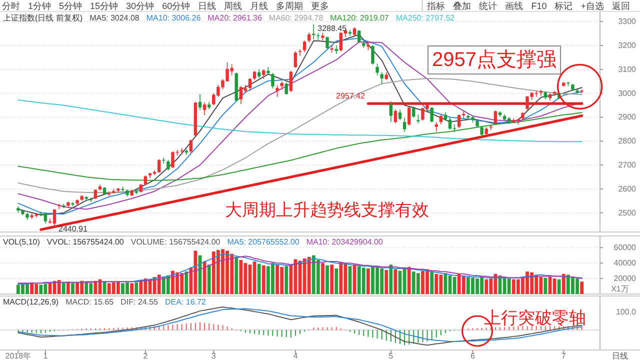 The width and height of the screenshot is (640, 361). I want to click on annotation: 大周期上升趋势线支撑有效, so click(327, 210).